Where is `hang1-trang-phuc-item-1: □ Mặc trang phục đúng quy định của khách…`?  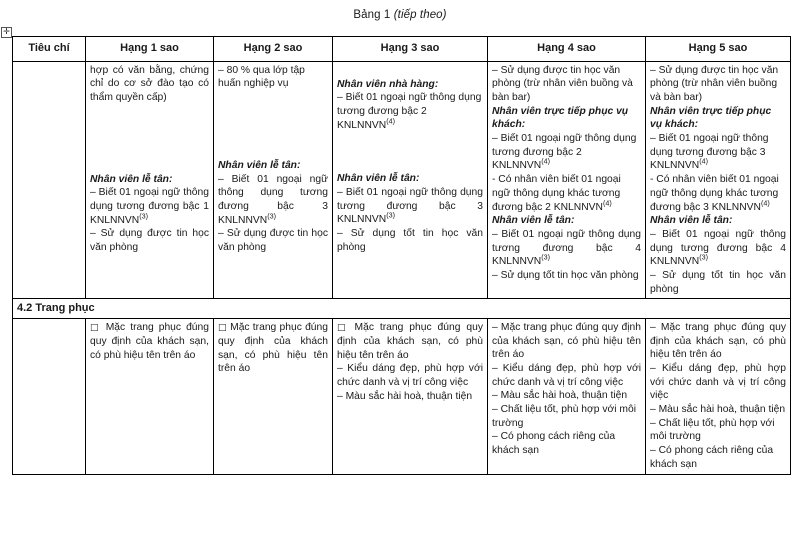
hang1-trang-phuc-item-1: □ Mặc trang phục đúng quy định của khách… is located at coordinates (149, 341).